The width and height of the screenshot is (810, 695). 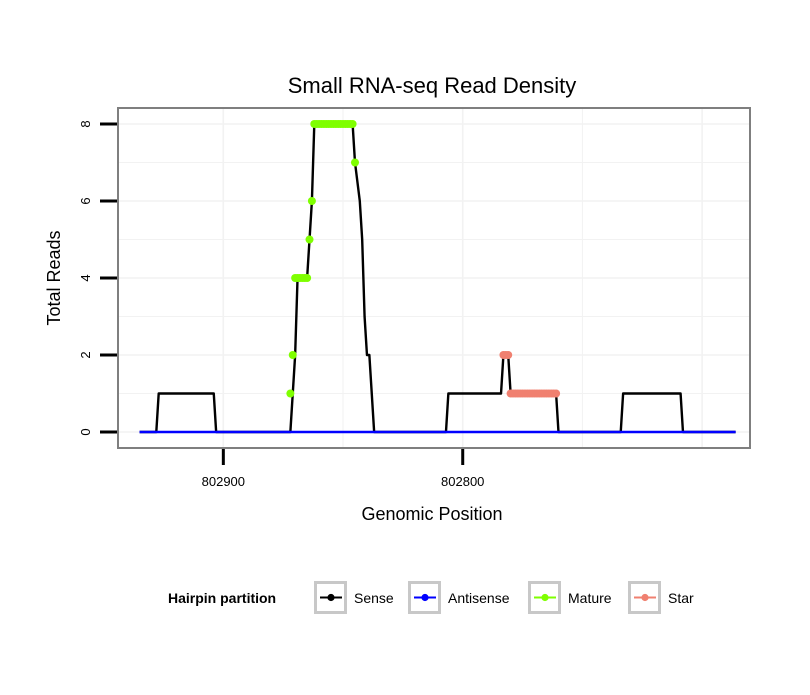 I want to click on legend-items: Sense Antisense Mature Star, so click(x=504, y=597).